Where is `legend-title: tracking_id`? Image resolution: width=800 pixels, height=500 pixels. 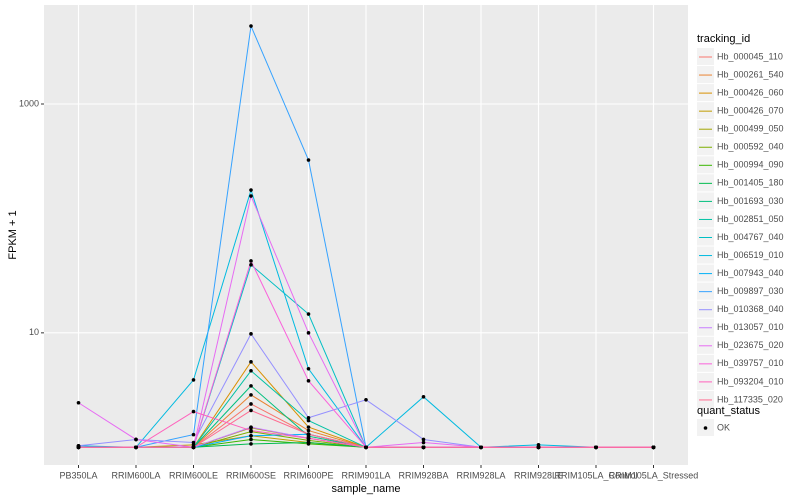 legend-title: tracking_id is located at coordinates (723, 39).